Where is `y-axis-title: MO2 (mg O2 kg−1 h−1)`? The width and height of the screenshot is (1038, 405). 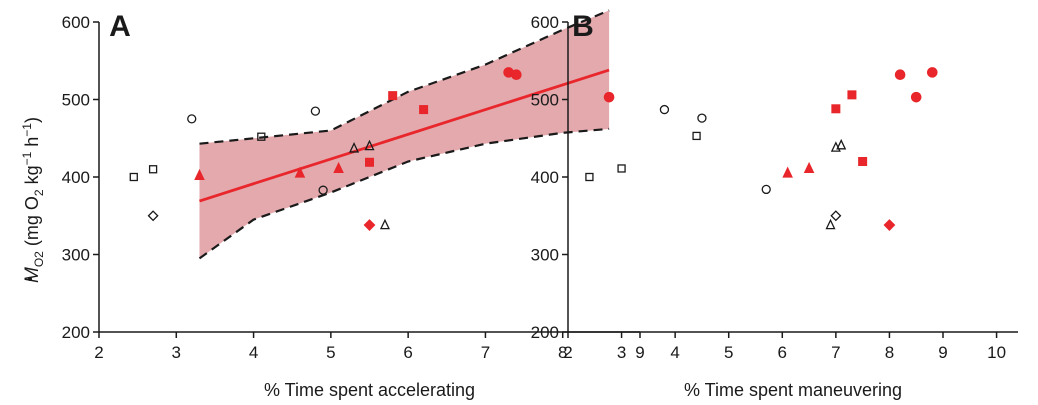
y-axis-title: MO2 (mg O2 kg−1 h−1) is located at coordinates (33, 200).